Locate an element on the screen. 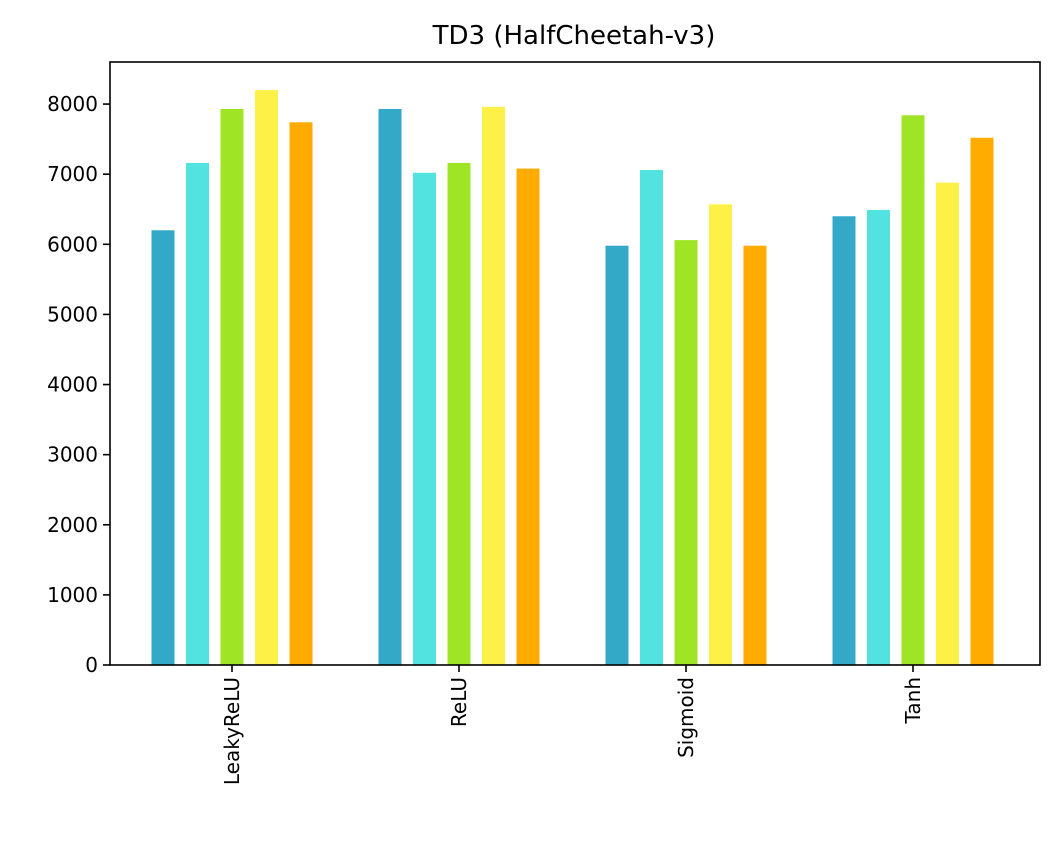  y-tick-label: 8000 is located at coordinates (72, 104).